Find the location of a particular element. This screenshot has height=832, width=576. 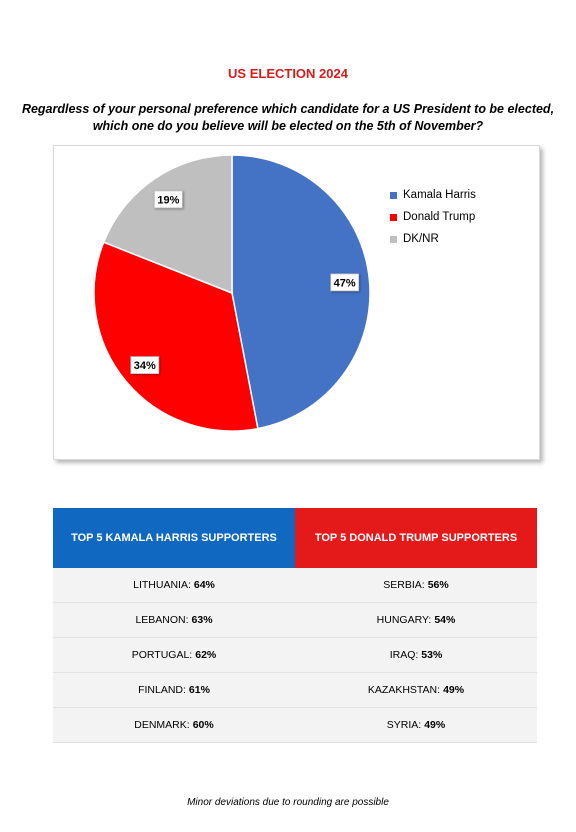

trump-country-cell: SYRIA: 49% is located at coordinates (416, 725).